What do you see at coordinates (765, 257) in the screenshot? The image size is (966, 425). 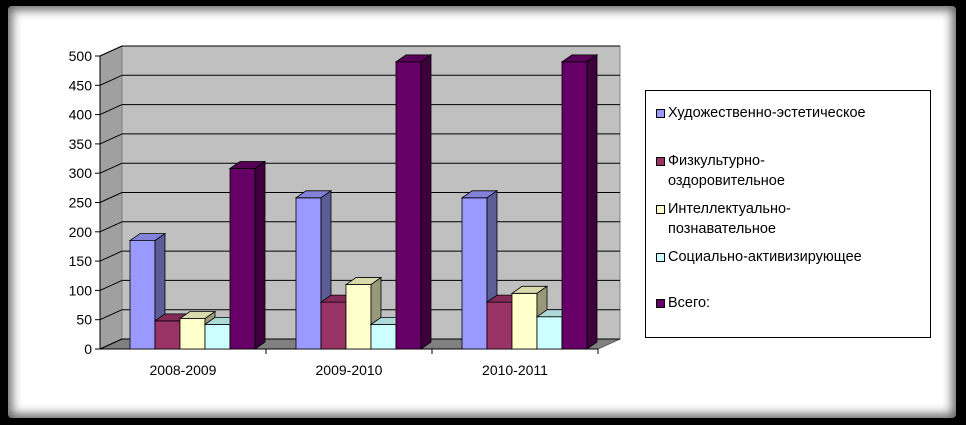 I see `legend-label: Социально-активизирующее` at bounding box center [765, 257].